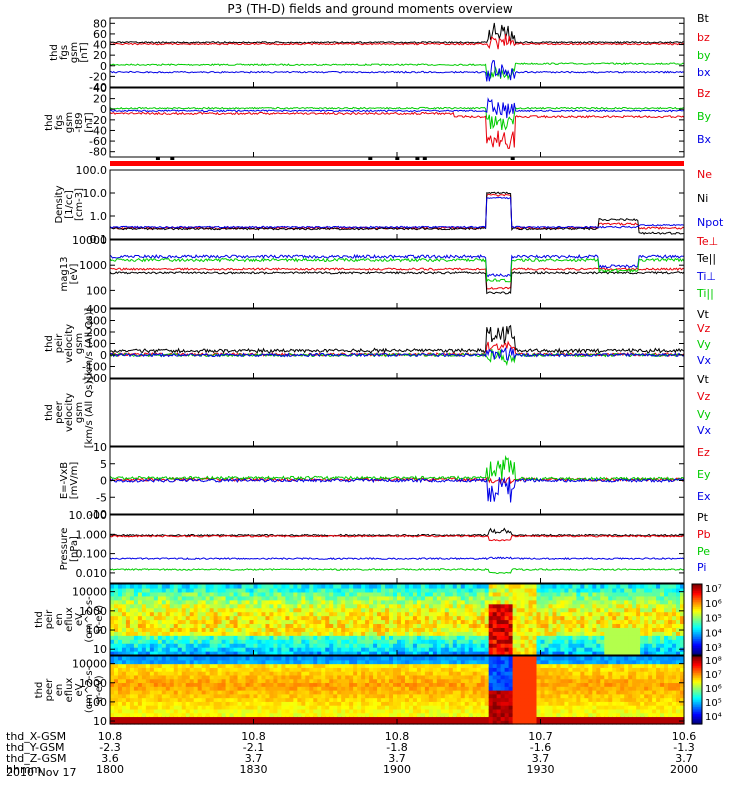 The width and height of the screenshot is (750, 804). What do you see at coordinates (704, 328) in the screenshot?
I see `legend-entry: Vz` at bounding box center [704, 328].